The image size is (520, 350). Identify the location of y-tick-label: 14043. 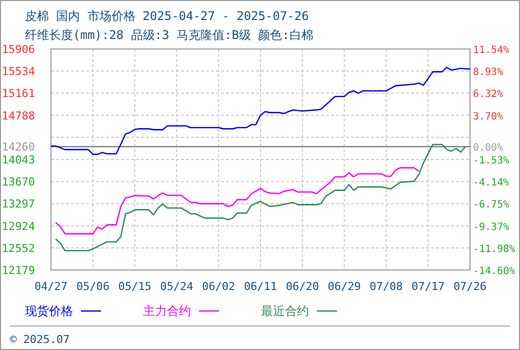
(18, 159).